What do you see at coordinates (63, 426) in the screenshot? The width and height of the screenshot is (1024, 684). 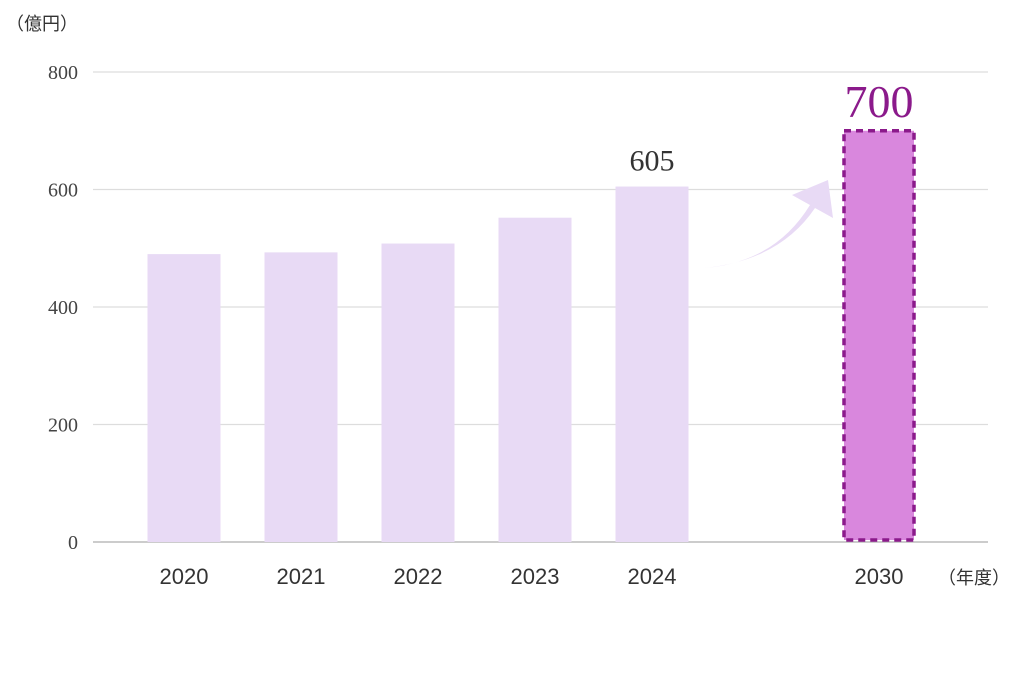 I see `y-tick-label: 200` at bounding box center [63, 426].